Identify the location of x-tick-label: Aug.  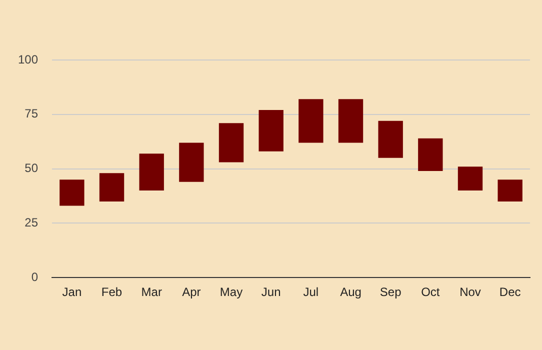
(351, 292).